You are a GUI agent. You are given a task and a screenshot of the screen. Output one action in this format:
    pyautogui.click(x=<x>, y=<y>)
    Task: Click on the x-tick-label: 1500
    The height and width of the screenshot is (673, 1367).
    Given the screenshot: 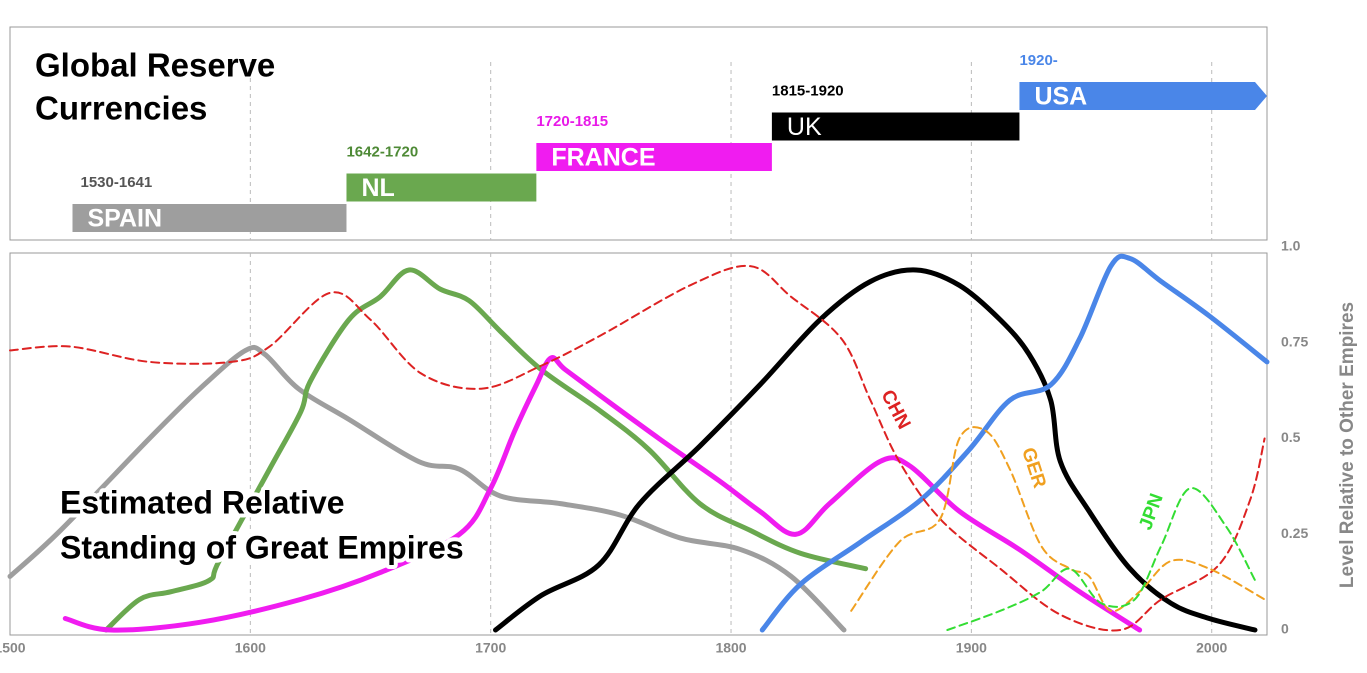 What is the action you would take?
    pyautogui.click(x=13, y=648)
    